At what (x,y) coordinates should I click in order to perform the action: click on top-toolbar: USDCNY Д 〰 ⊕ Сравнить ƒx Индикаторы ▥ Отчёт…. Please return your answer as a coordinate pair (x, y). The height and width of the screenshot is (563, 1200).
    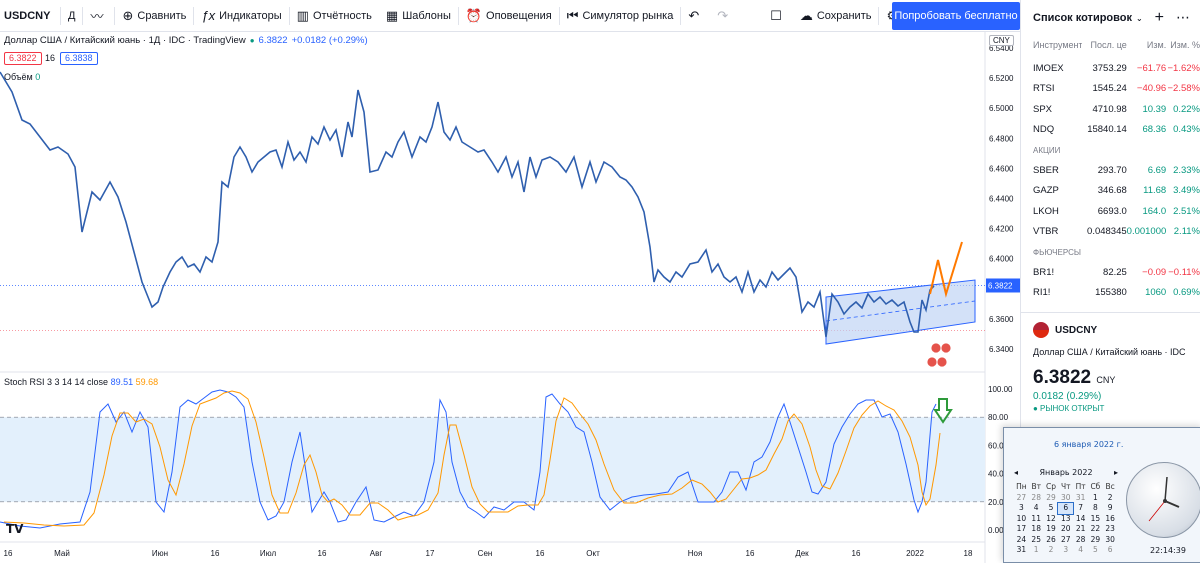
    Looking at the image, I should click on (510, 16).